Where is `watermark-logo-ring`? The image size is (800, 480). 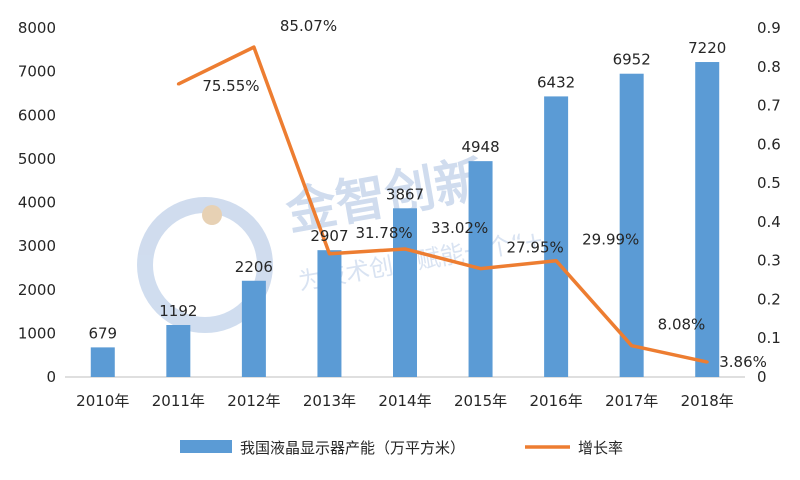 watermark-logo-ring is located at coordinates (205, 265).